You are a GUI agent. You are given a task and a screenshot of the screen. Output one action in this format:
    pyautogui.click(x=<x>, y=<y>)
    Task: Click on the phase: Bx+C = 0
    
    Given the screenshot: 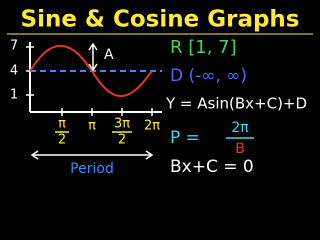 What is the action you would take?
    pyautogui.click(x=212, y=167)
    